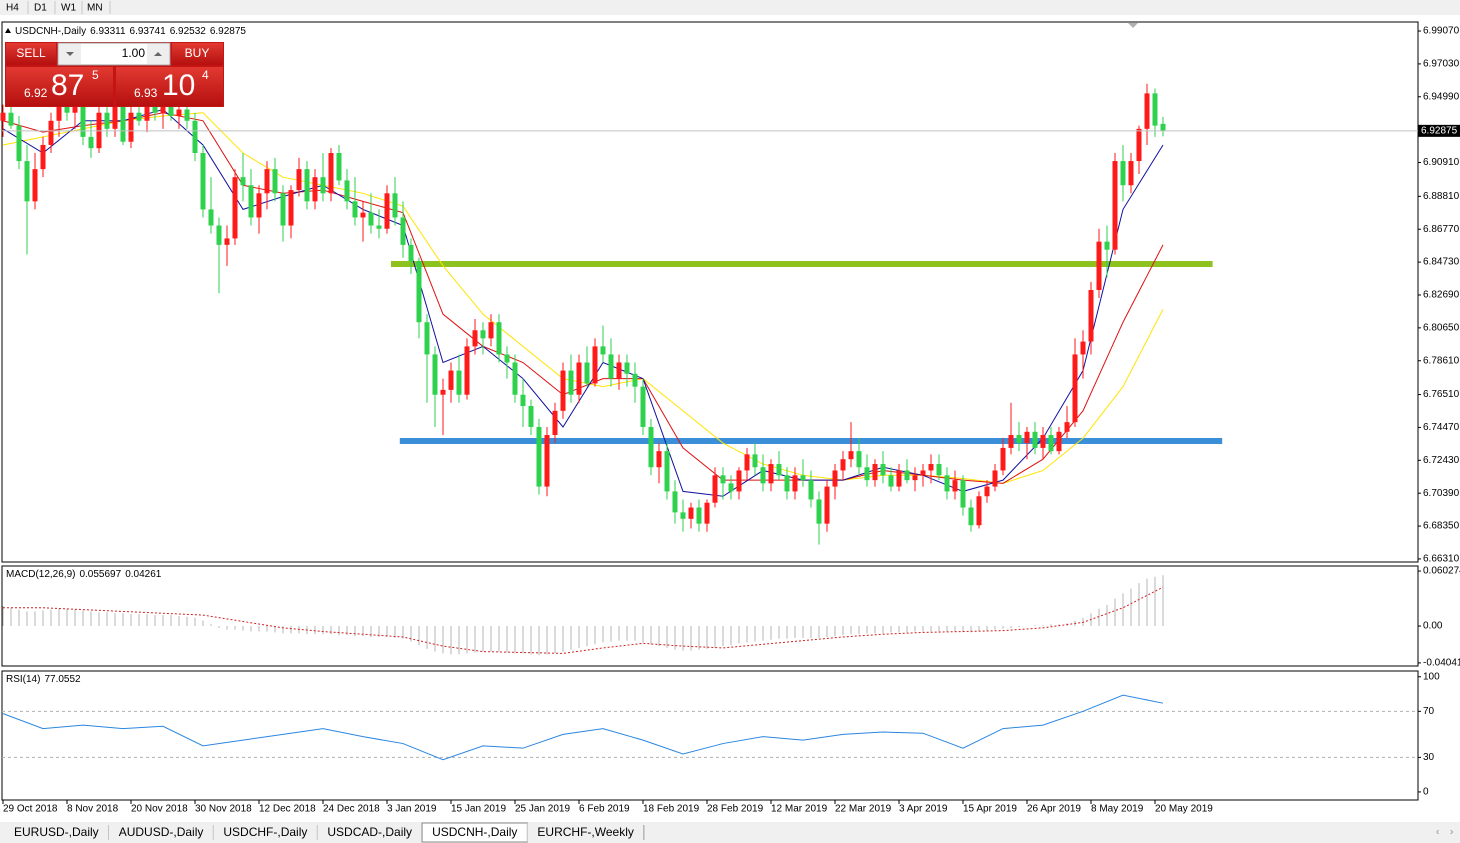 The image size is (1460, 843). Describe the element at coordinates (12, 8) in the screenshot. I see `timeframe-button: H4` at that location.